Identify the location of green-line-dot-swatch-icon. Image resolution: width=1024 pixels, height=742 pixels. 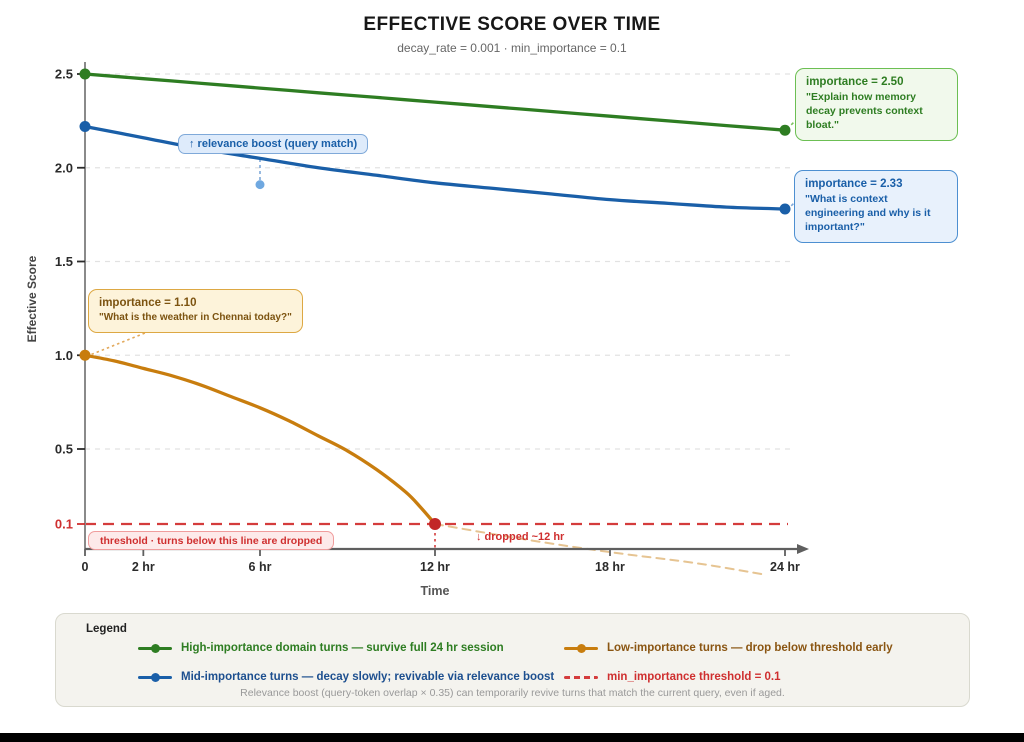
(155, 648).